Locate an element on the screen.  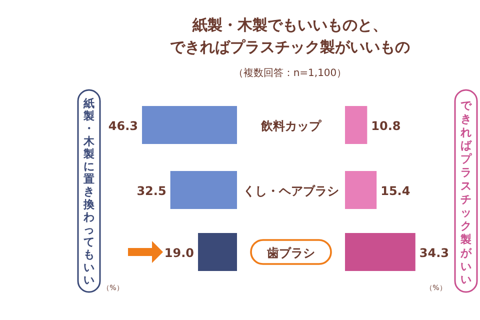
data-label: 19.0 is located at coordinates (179, 253).